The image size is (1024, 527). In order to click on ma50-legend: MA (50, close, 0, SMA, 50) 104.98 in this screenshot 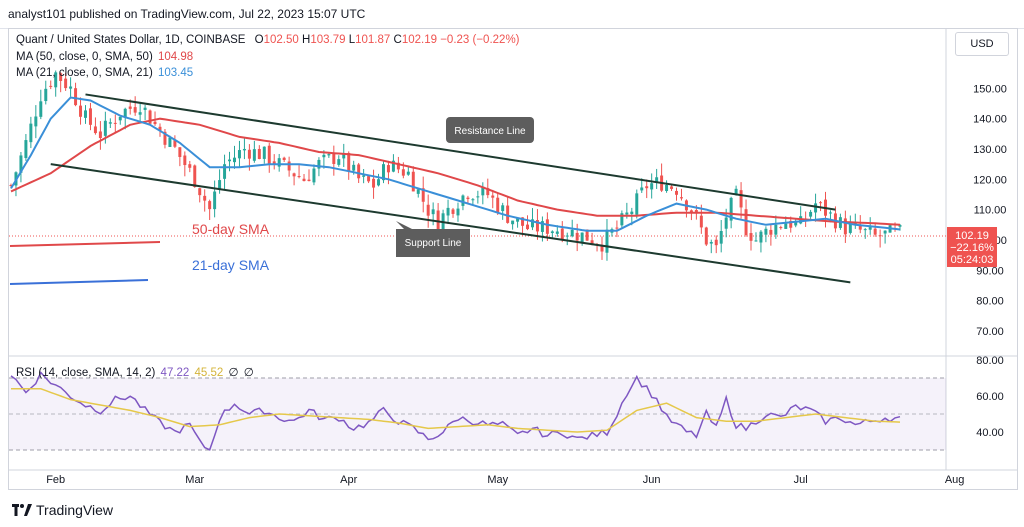, I will do `click(104, 57)`.